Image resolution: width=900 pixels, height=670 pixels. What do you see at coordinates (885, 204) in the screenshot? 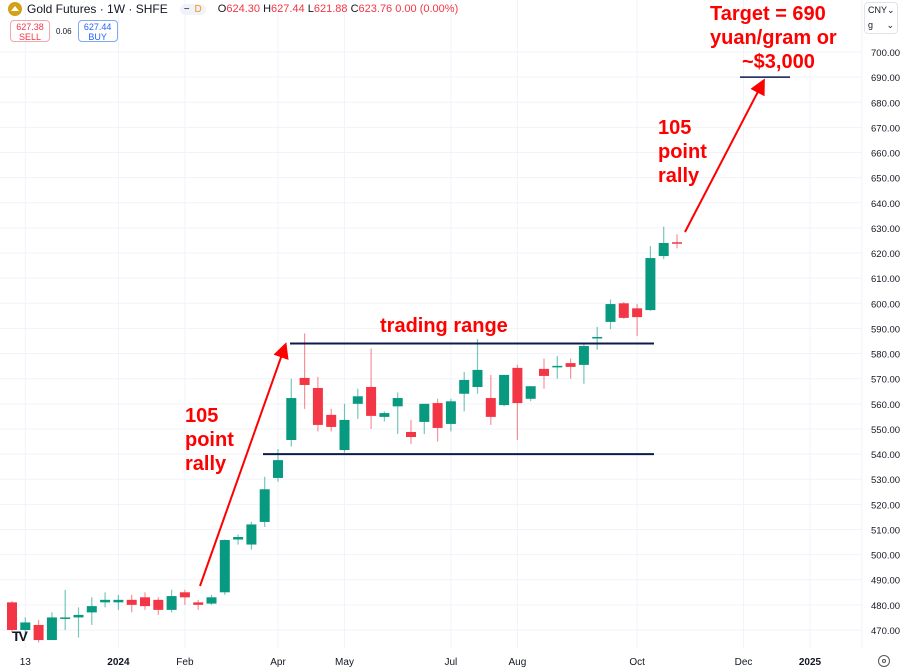
I see `y-tick-label: 640.00` at bounding box center [885, 204].